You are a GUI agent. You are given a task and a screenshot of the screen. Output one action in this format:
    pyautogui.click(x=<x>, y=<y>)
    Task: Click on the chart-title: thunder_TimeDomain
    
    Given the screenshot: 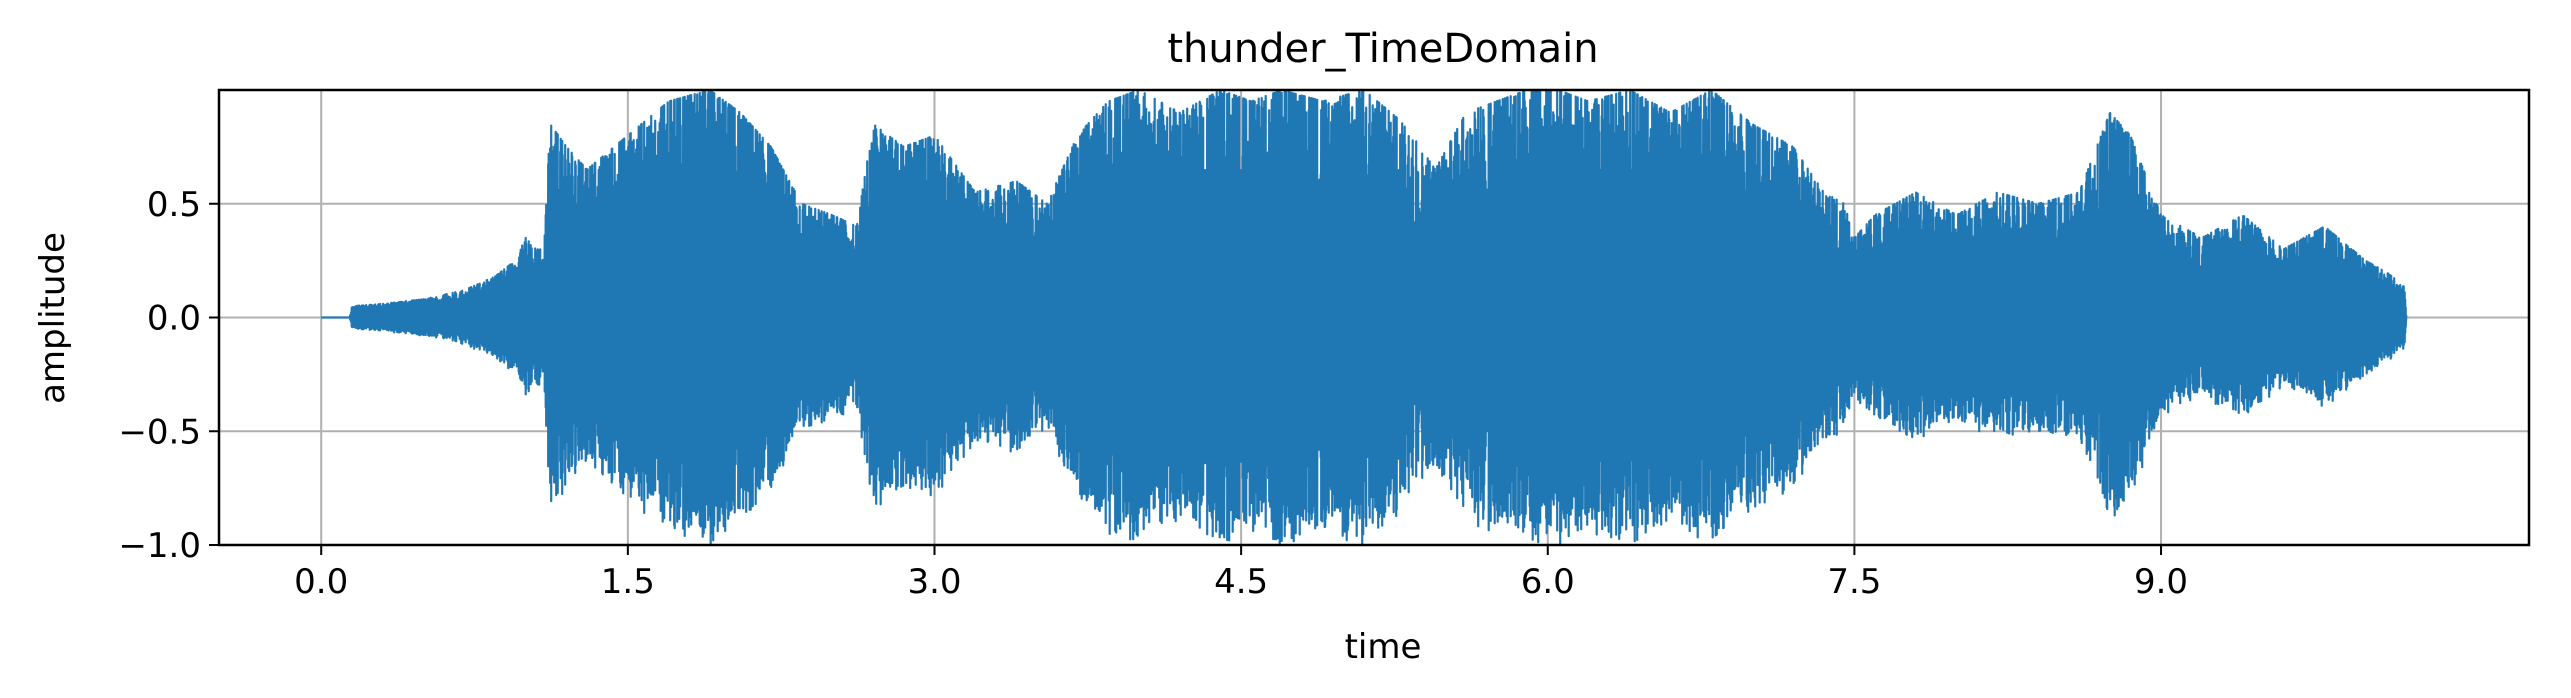 What is the action you would take?
    pyautogui.click(x=1382, y=49)
    